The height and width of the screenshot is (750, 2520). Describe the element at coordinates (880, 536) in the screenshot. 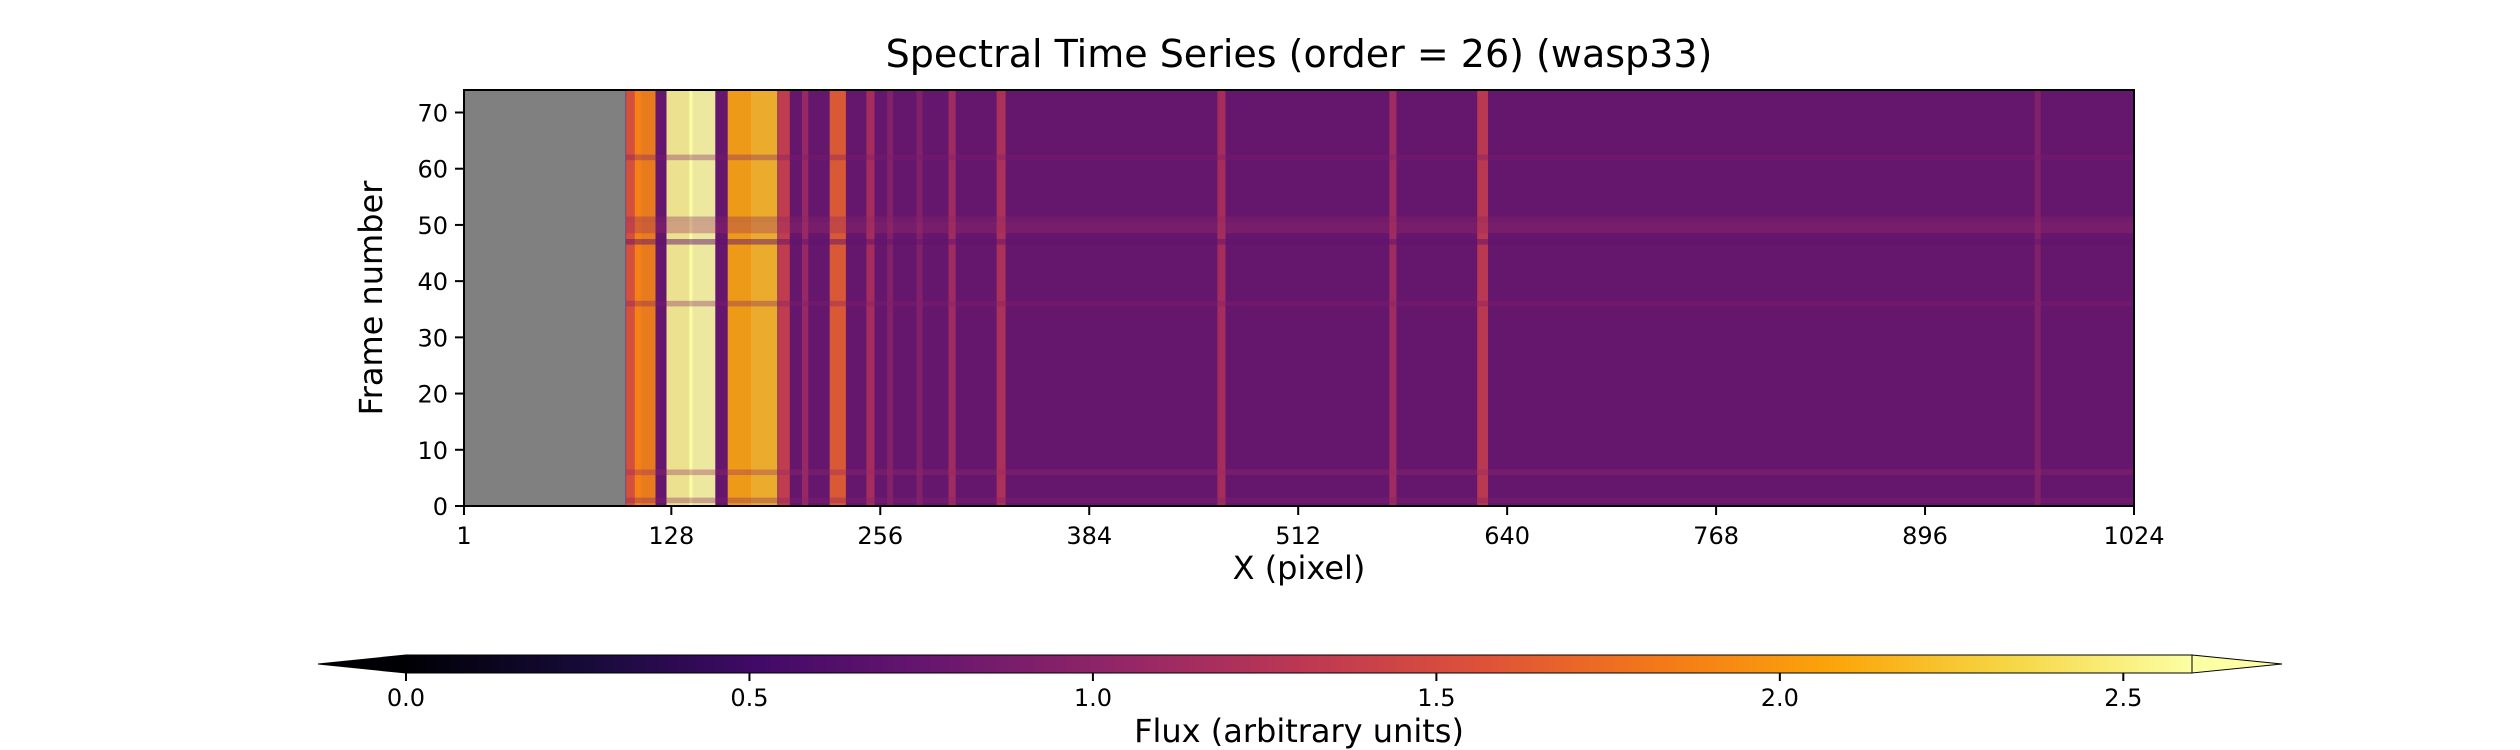

I see `x-tick-label: 256` at that location.